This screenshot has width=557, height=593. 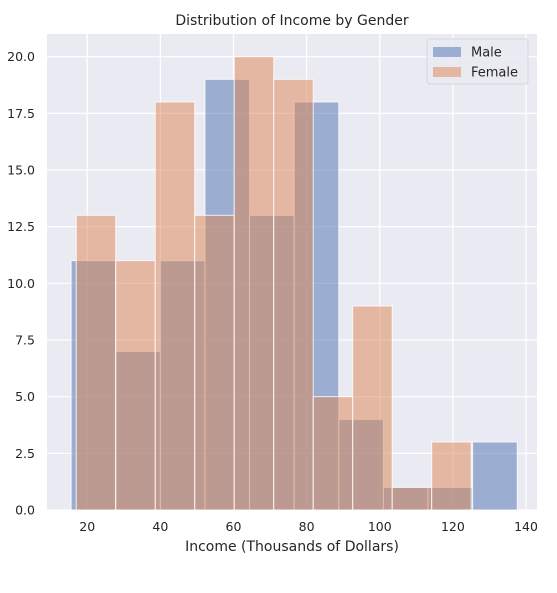 I want to click on x-axis-label: Income (Thousands of Dollars), so click(x=292, y=547).